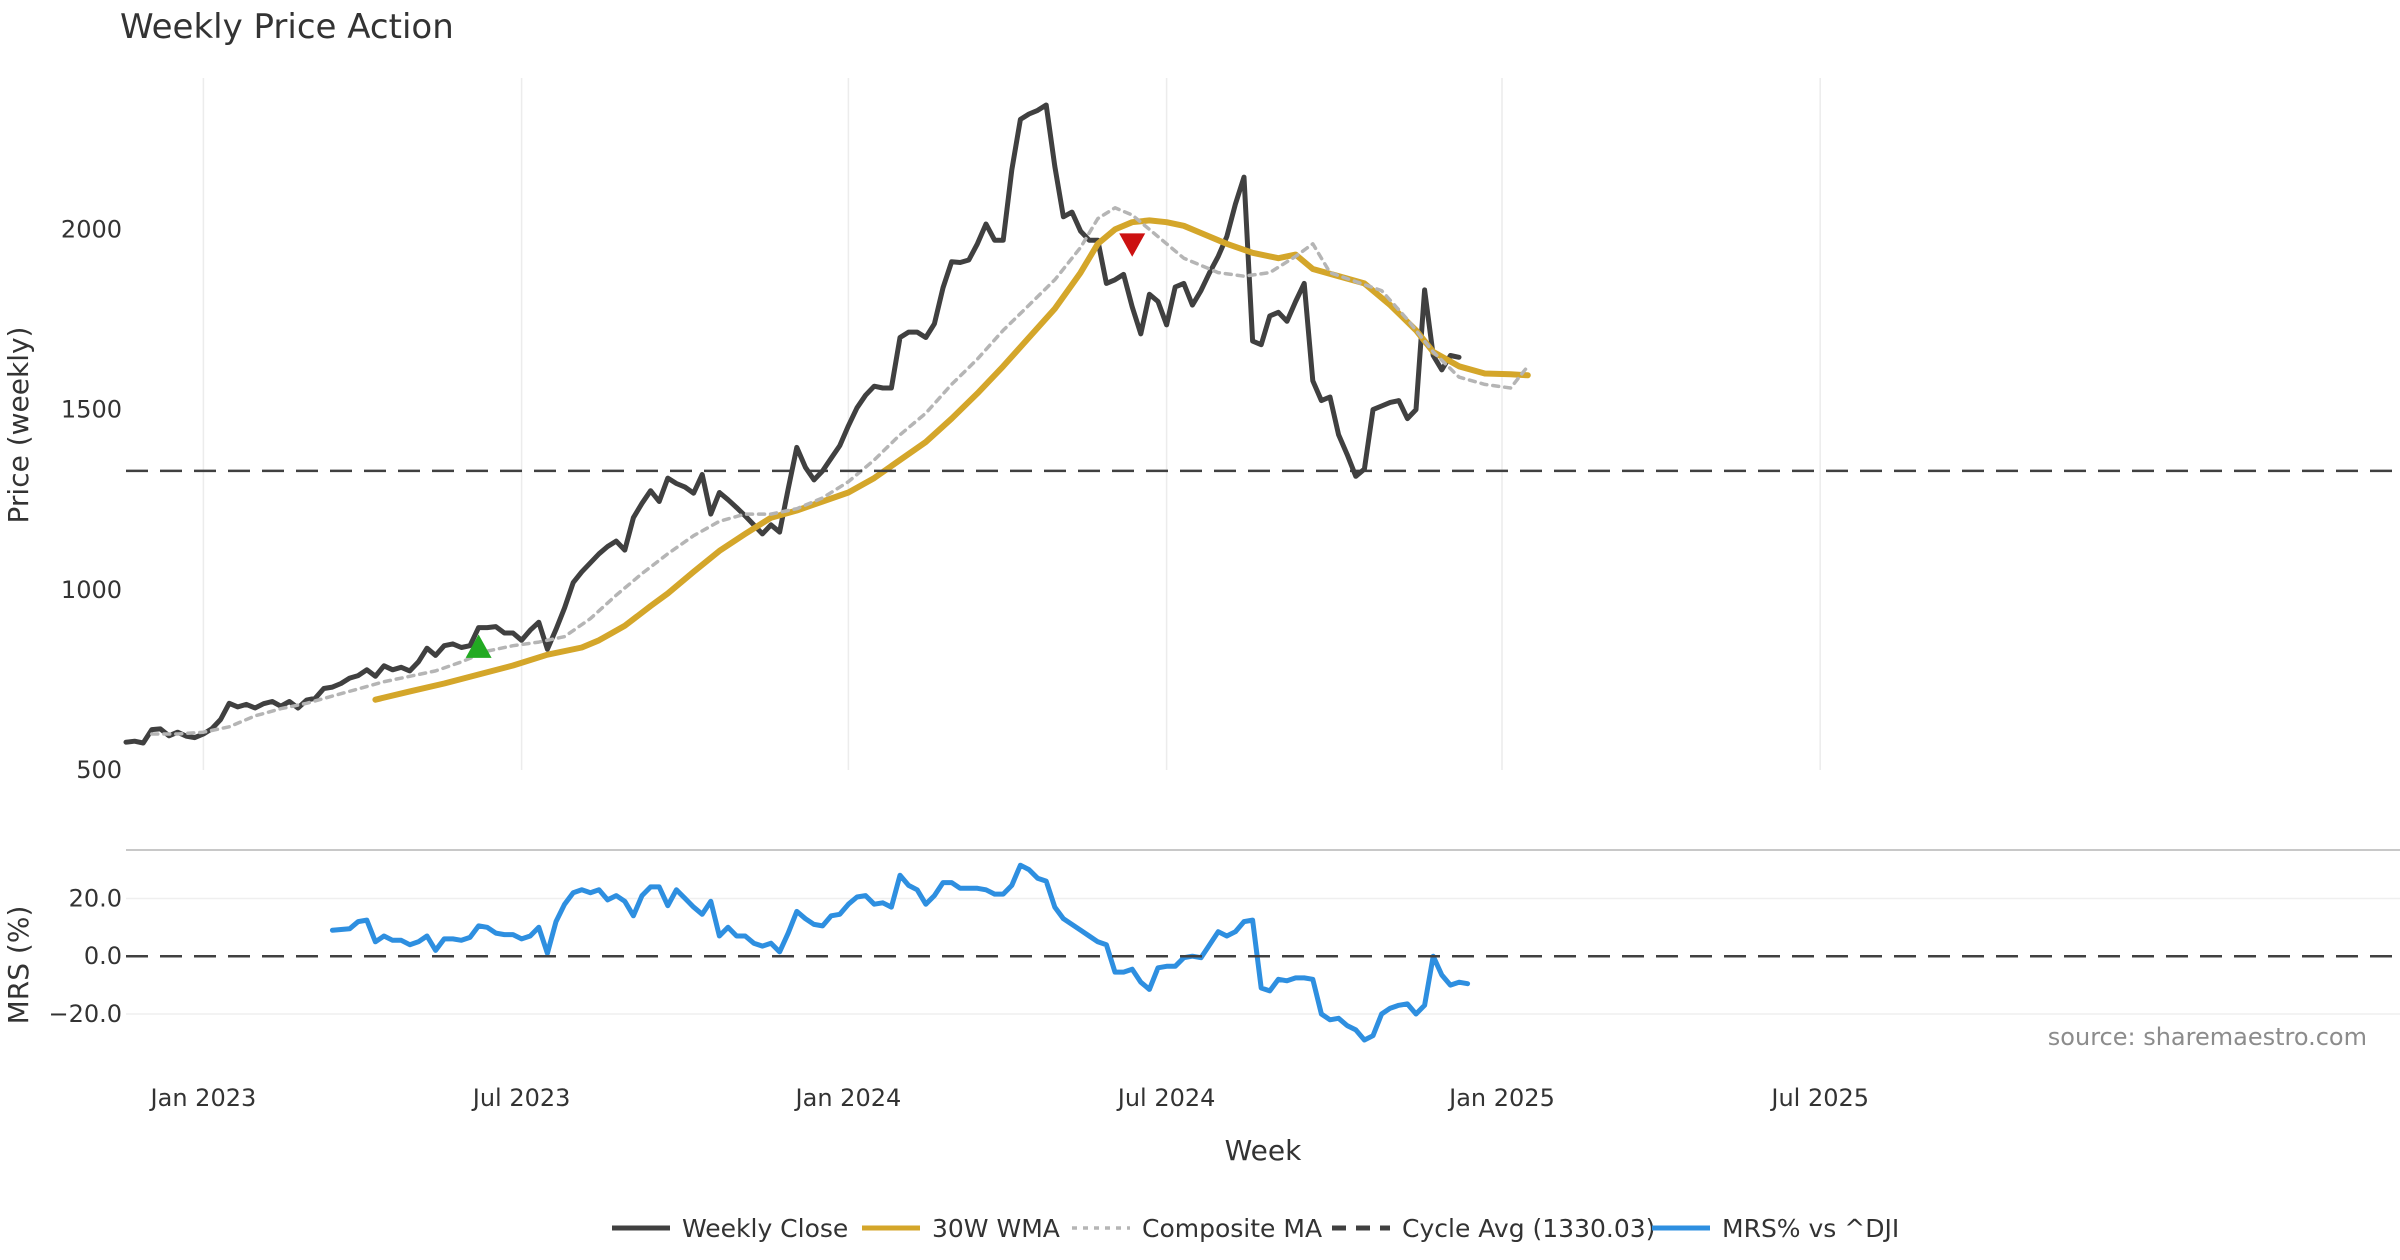 This screenshot has width=2400, height=1260. What do you see at coordinates (85, 1014) in the screenshot?
I see `mrs-y-tick-label: −20.0` at bounding box center [85, 1014].